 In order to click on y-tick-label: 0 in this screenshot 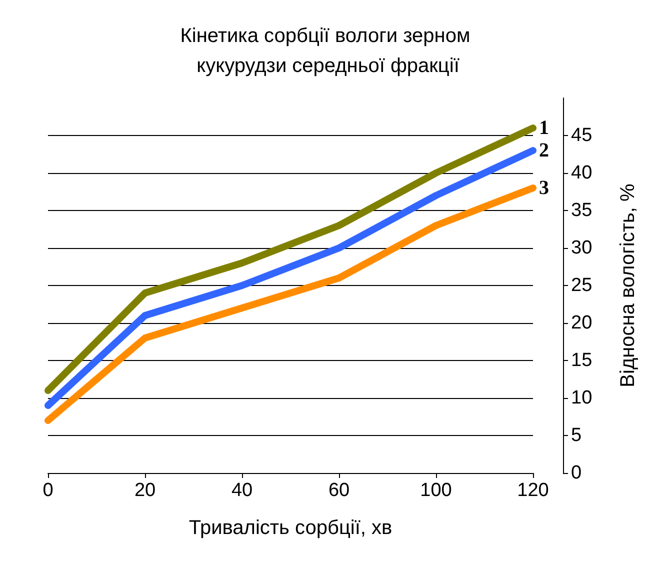, I will do `click(576, 473)`.